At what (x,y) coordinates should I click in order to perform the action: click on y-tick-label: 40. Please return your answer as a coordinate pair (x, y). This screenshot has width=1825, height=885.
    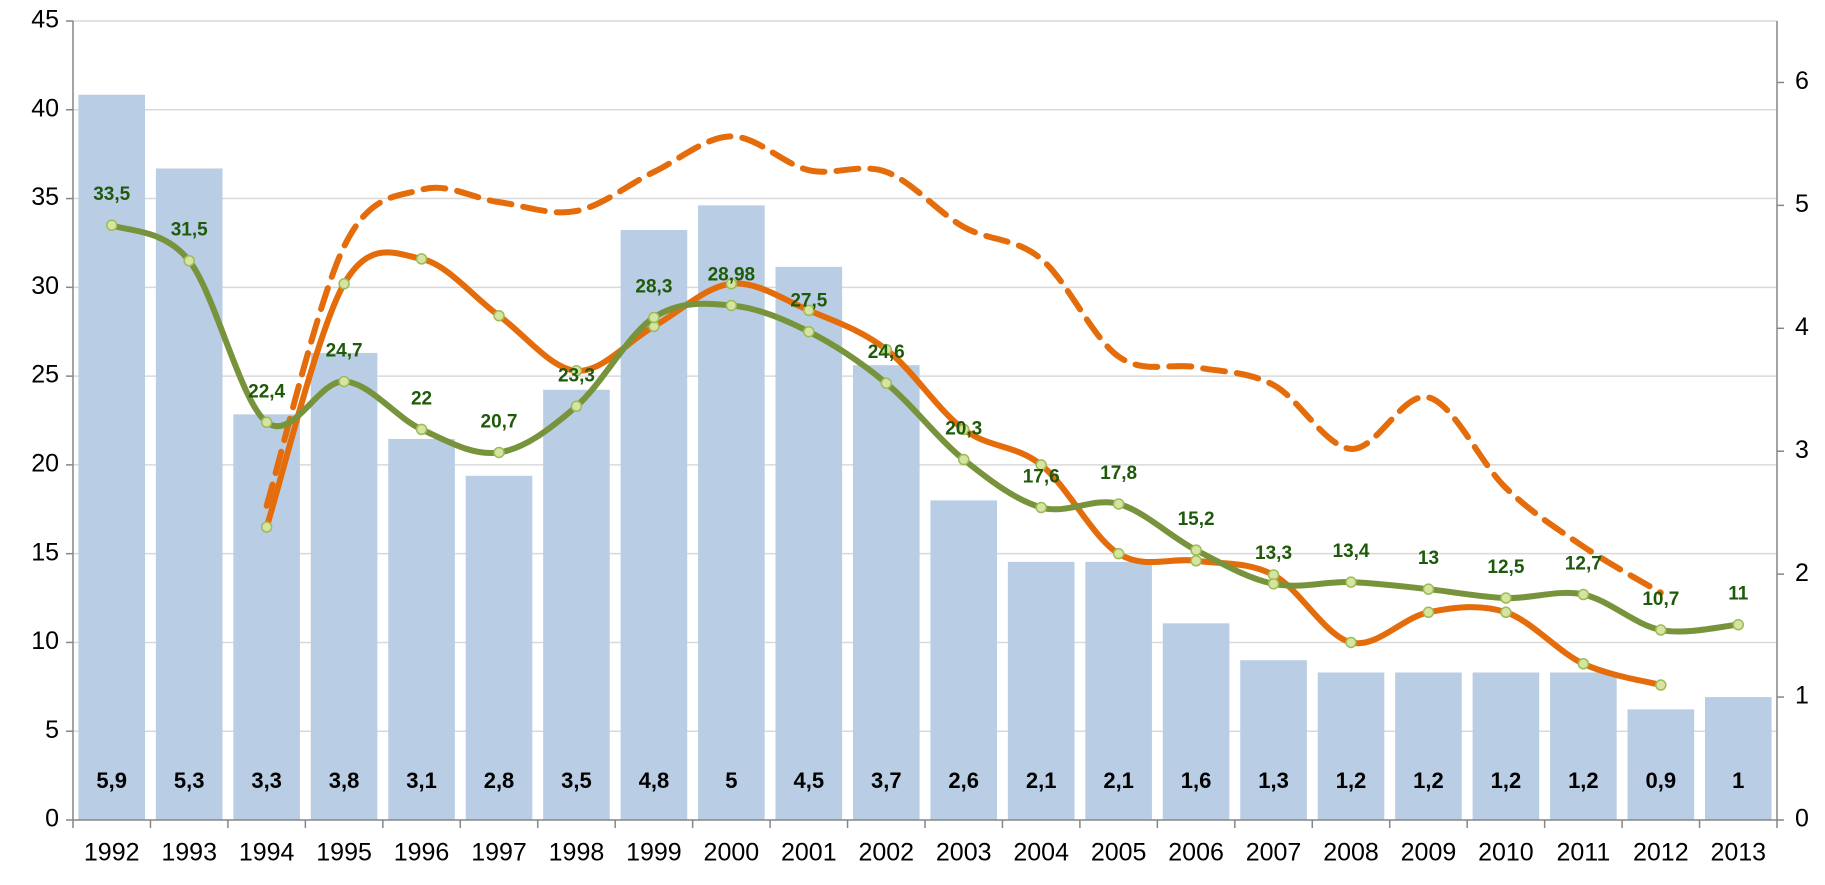
    Looking at the image, I should click on (45, 108).